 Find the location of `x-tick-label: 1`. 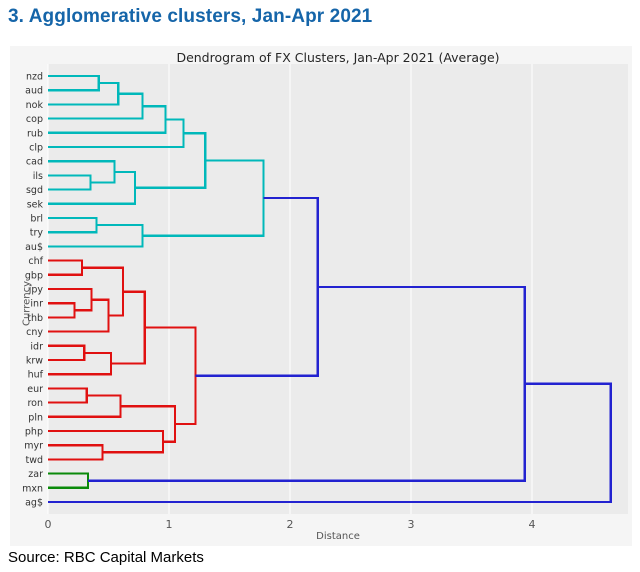

x-tick-label: 1 is located at coordinates (169, 524).